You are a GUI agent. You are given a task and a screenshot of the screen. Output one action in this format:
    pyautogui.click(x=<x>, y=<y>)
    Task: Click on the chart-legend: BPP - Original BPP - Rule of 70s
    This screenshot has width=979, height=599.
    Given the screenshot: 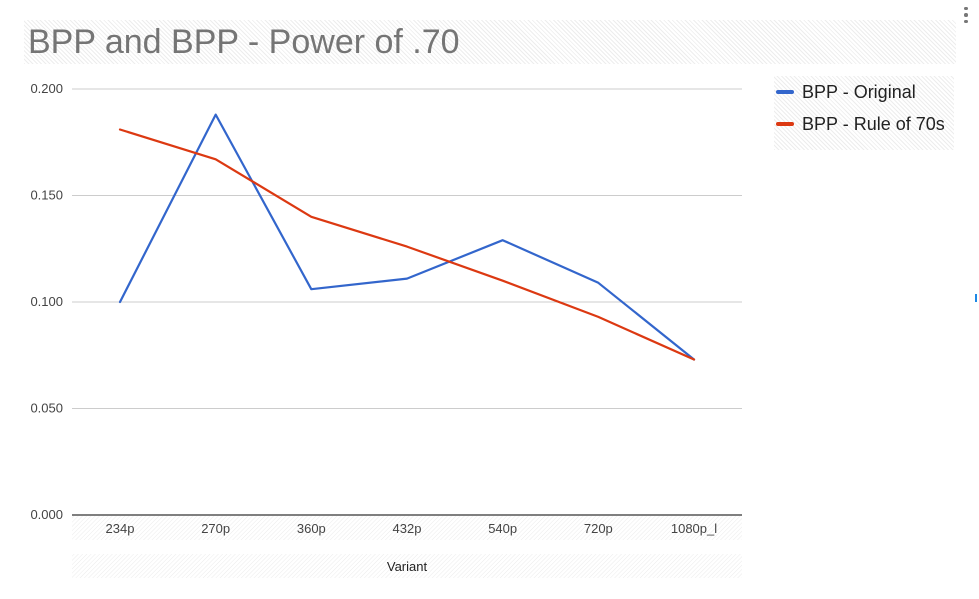 What is the action you would take?
    pyautogui.click(x=864, y=113)
    